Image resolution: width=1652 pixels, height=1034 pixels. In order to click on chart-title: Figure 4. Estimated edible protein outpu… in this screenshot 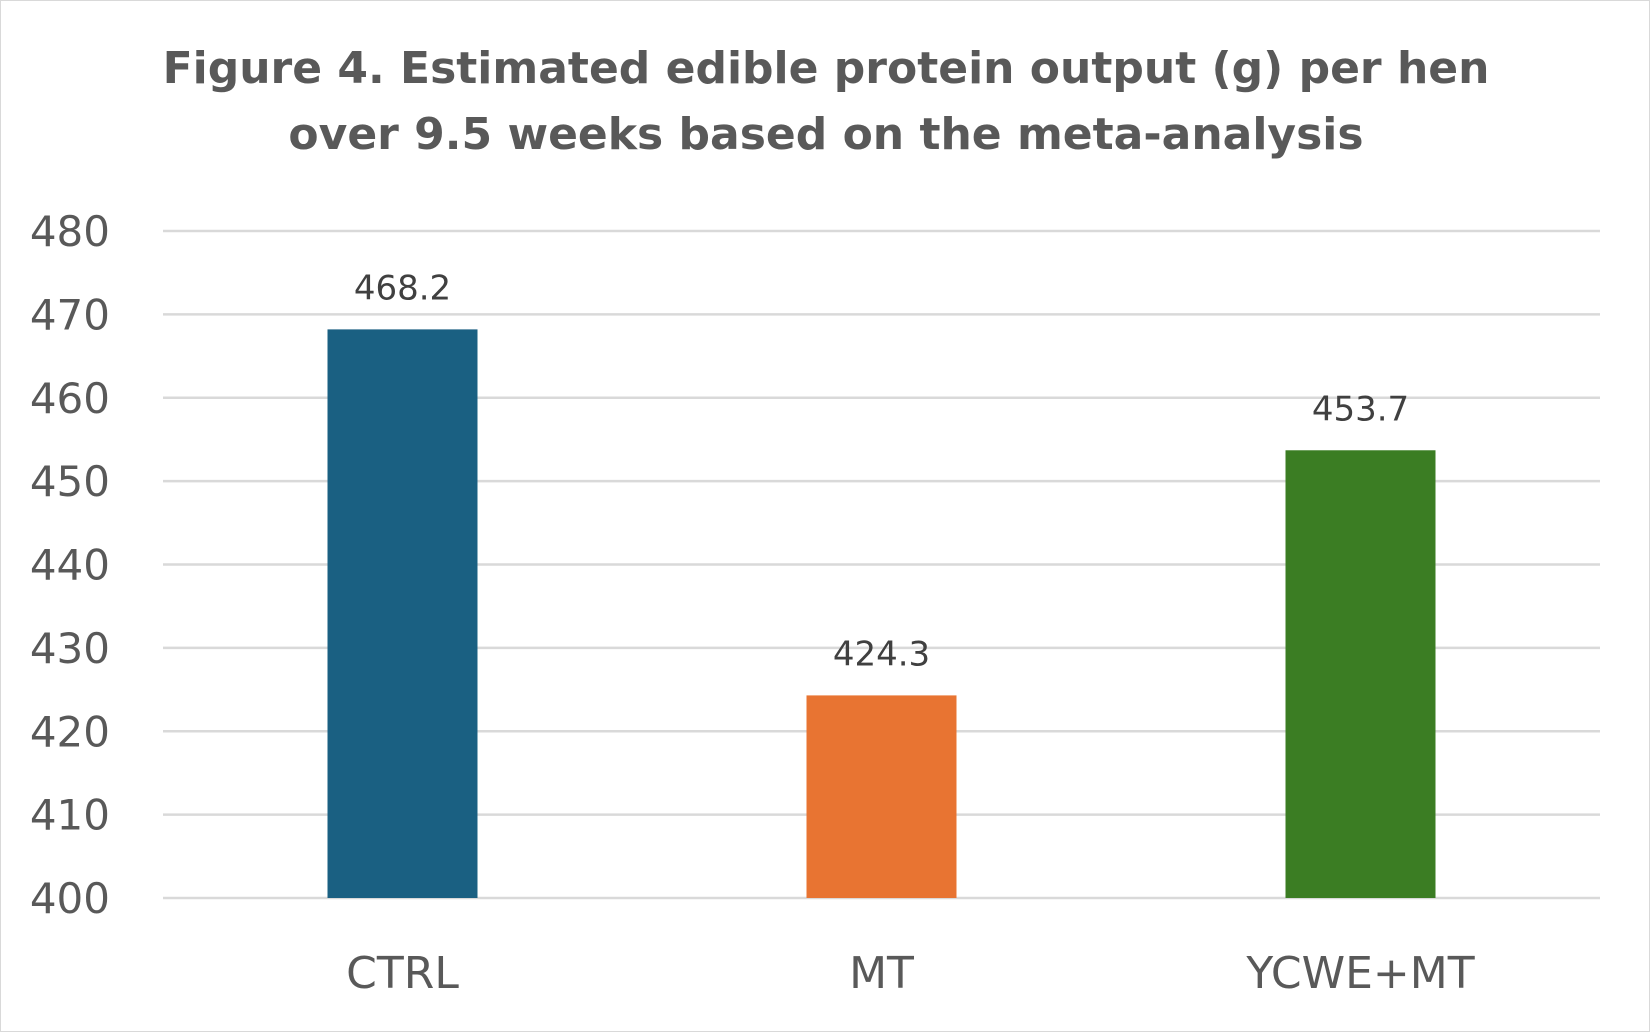, I will do `click(826, 102)`.